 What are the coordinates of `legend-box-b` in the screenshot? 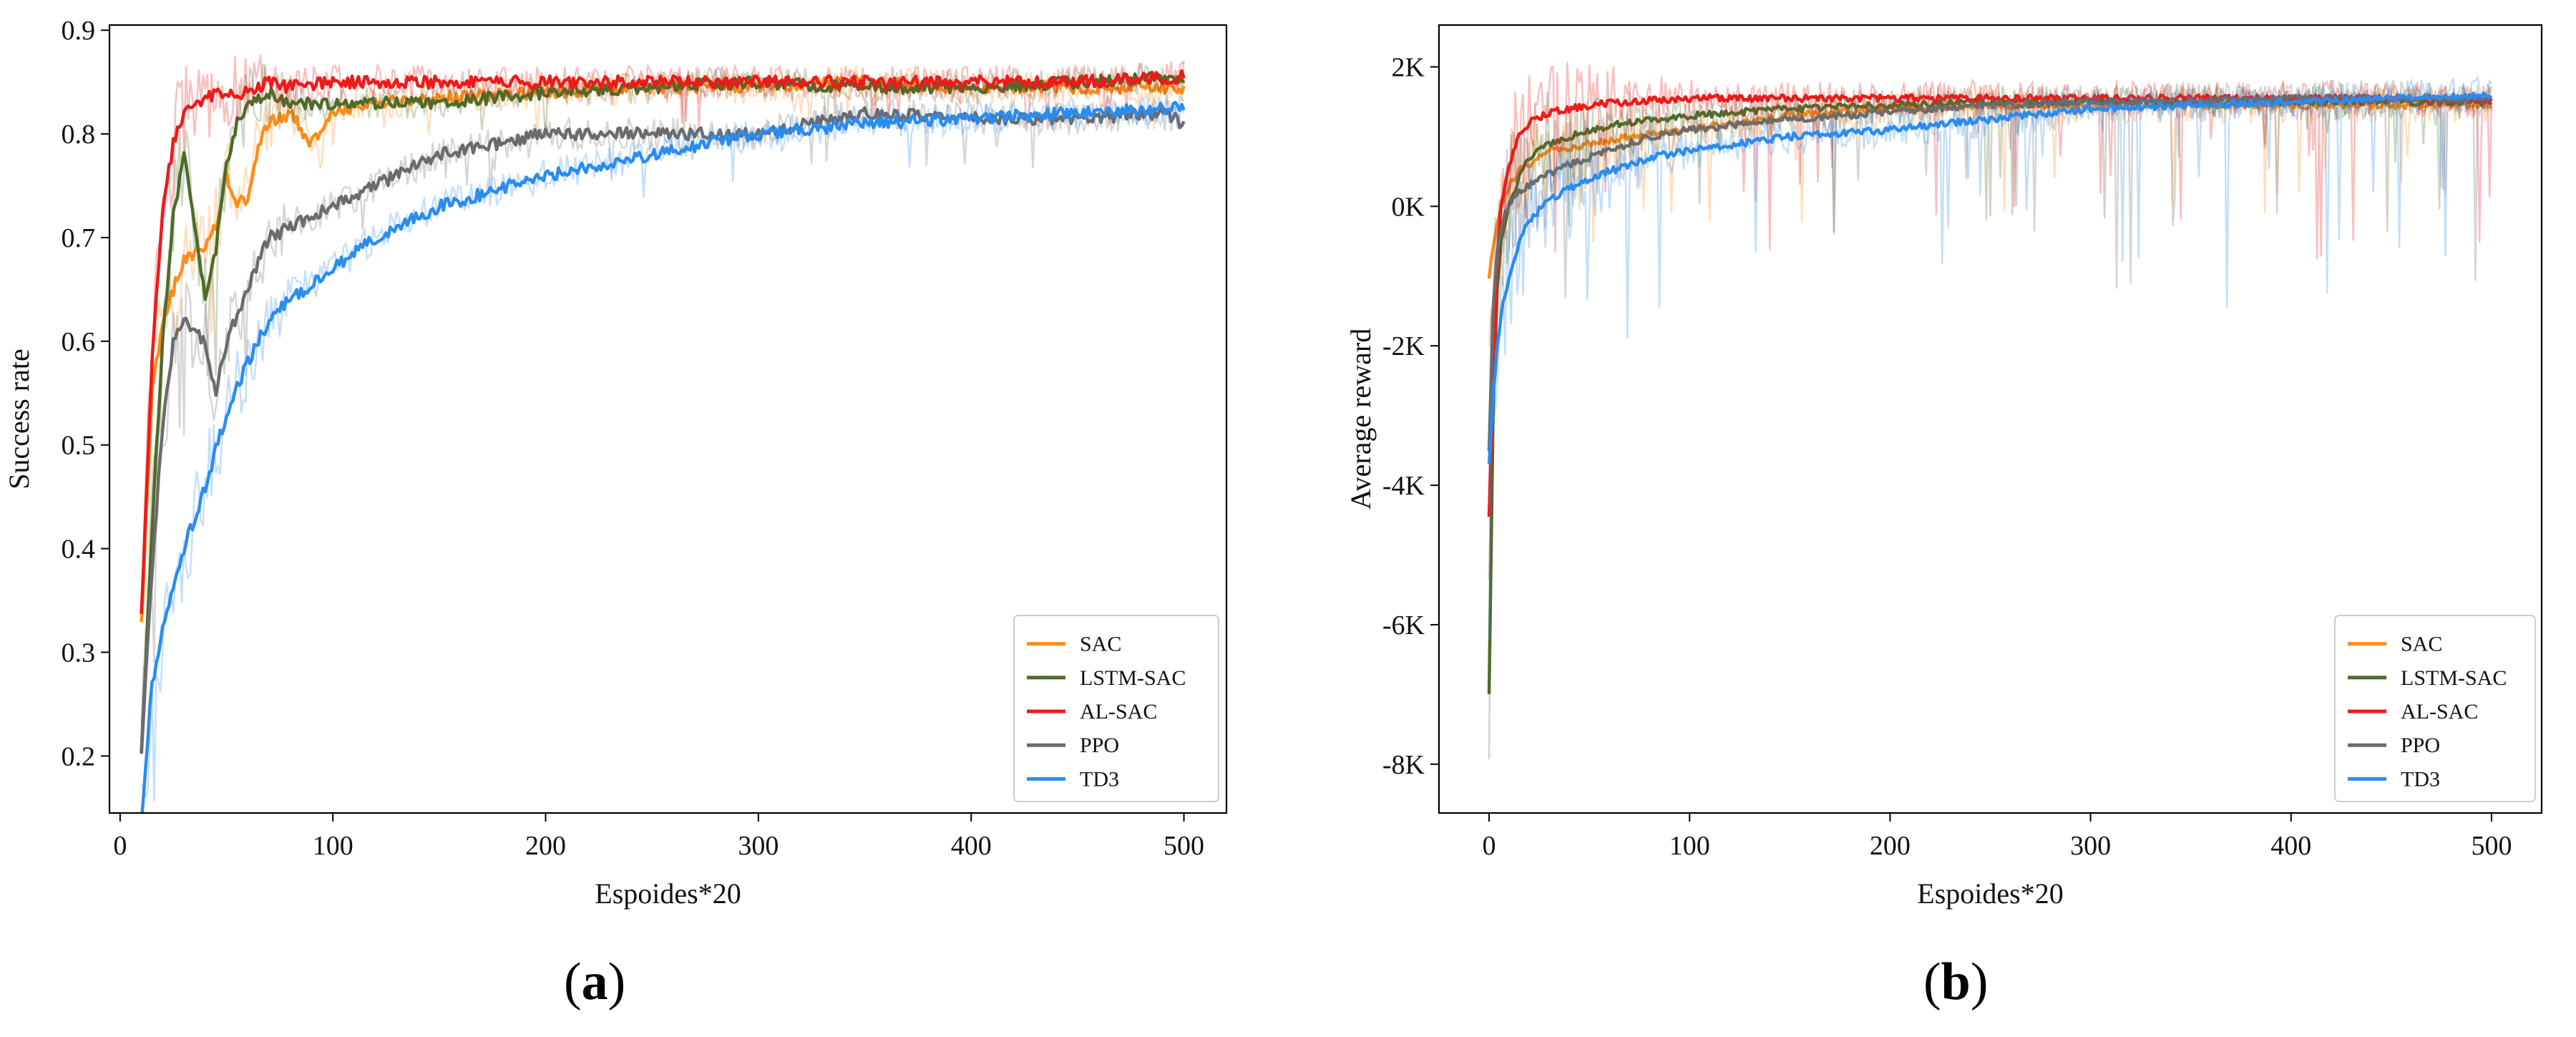 It's located at (2435, 708).